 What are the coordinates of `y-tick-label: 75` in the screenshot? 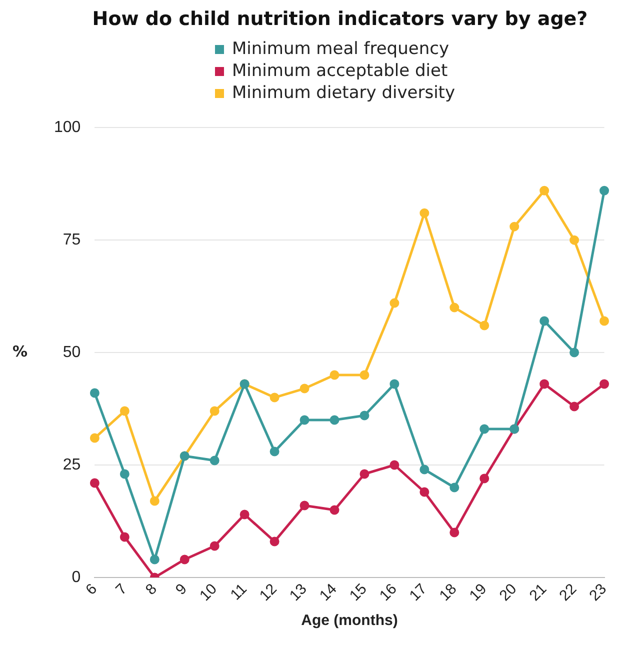 It's located at (71, 239).